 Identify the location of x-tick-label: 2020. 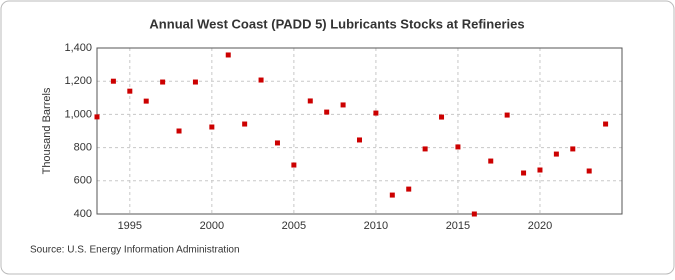
(540, 226).